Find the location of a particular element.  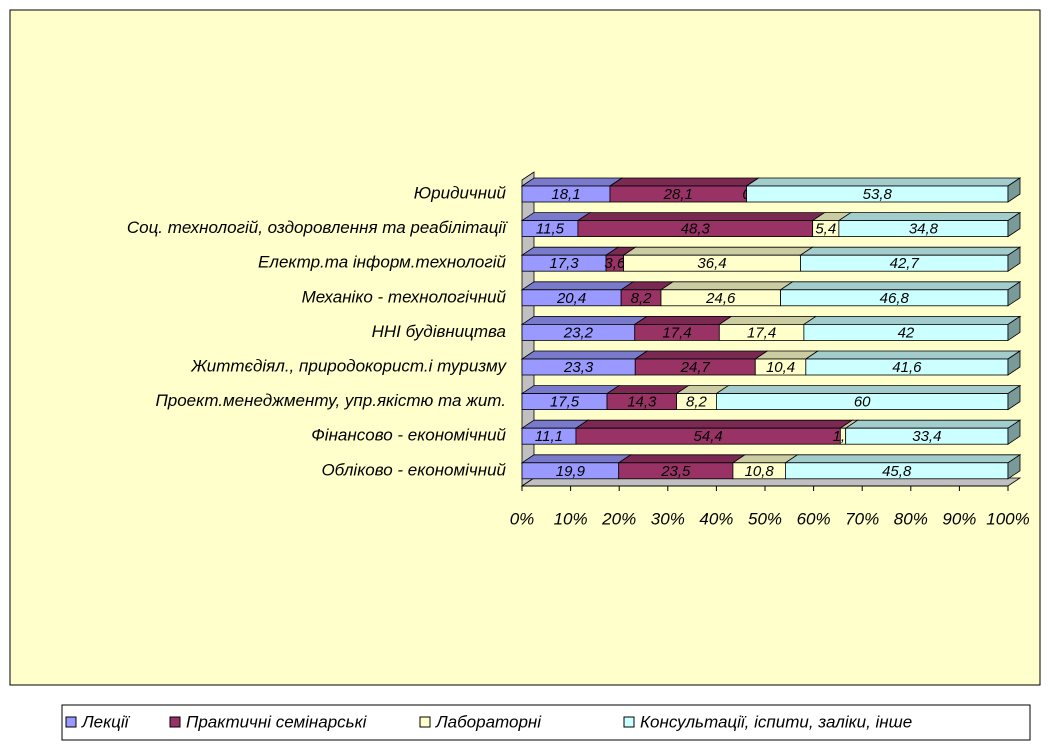

x-tick-label: 40% is located at coordinates (716, 518).